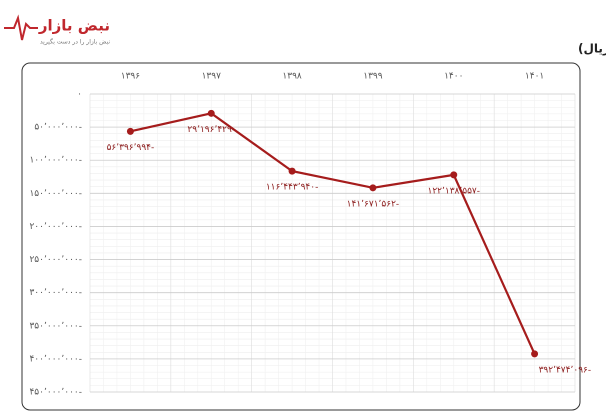 This screenshot has width=606, height=413. Describe the element at coordinates (55, 293) in the screenshot. I see `y-tick-label: ۳۰۰٬۰۰۰٬۰۰۰-` at that location.